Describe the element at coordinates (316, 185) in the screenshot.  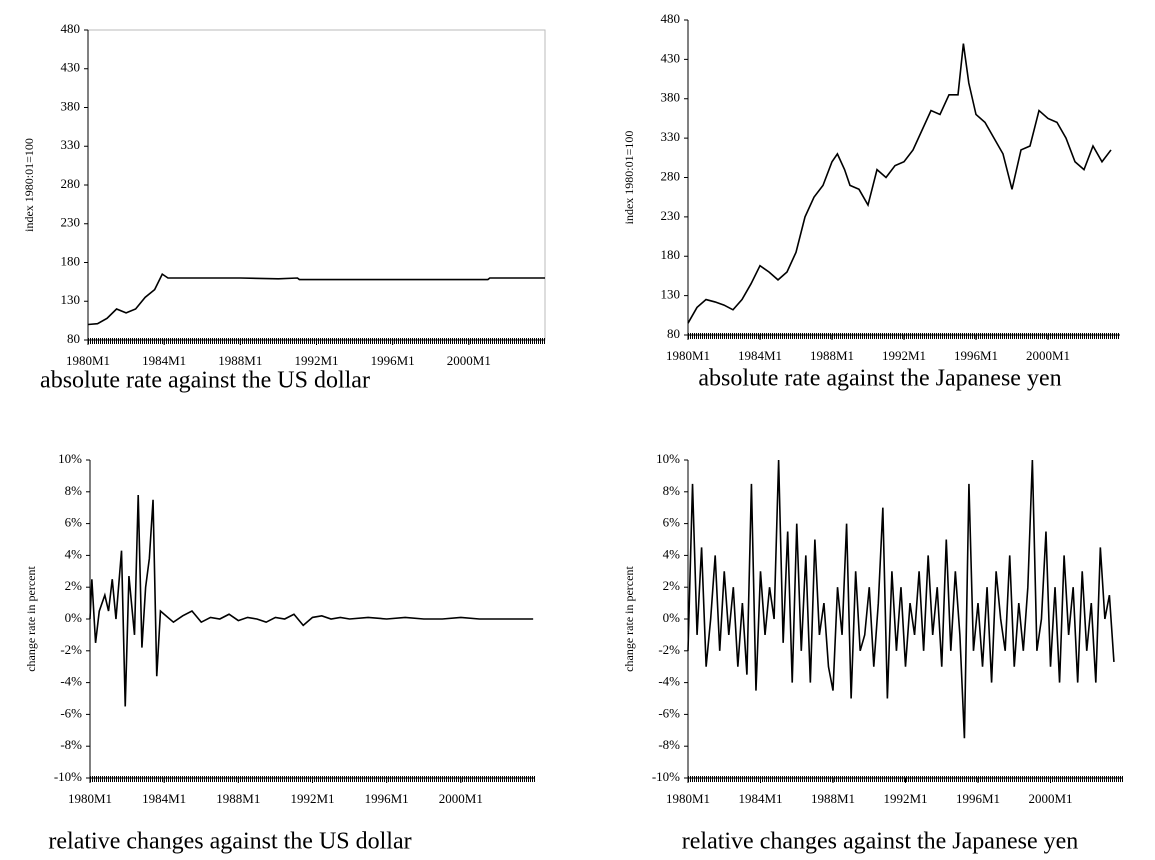
I see `plot-frame` at that location.